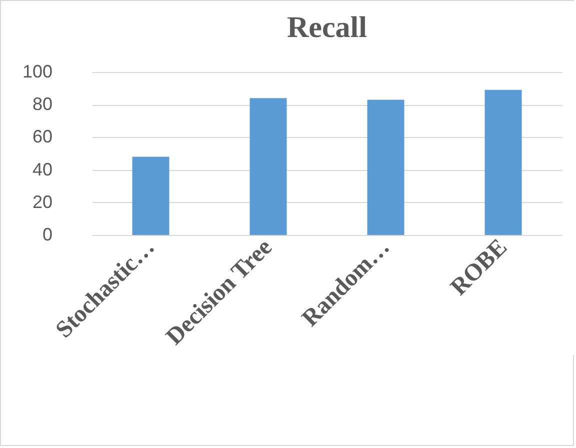 This screenshot has width=576, height=448. I want to click on y-tick-label: 0, so click(47, 234).